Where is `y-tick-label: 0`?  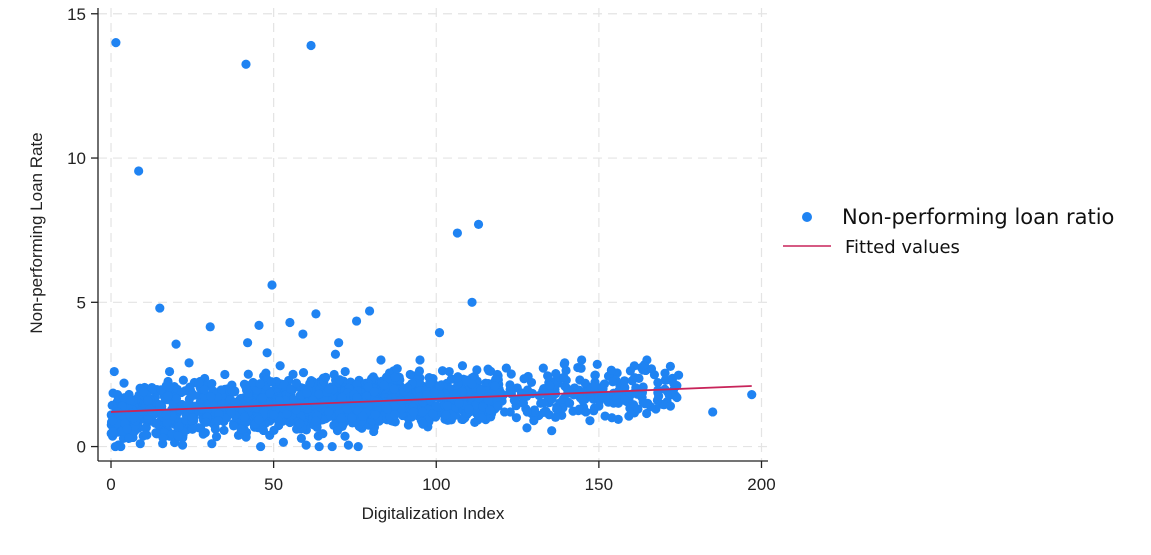 y-tick-label: 0 is located at coordinates (81, 447).